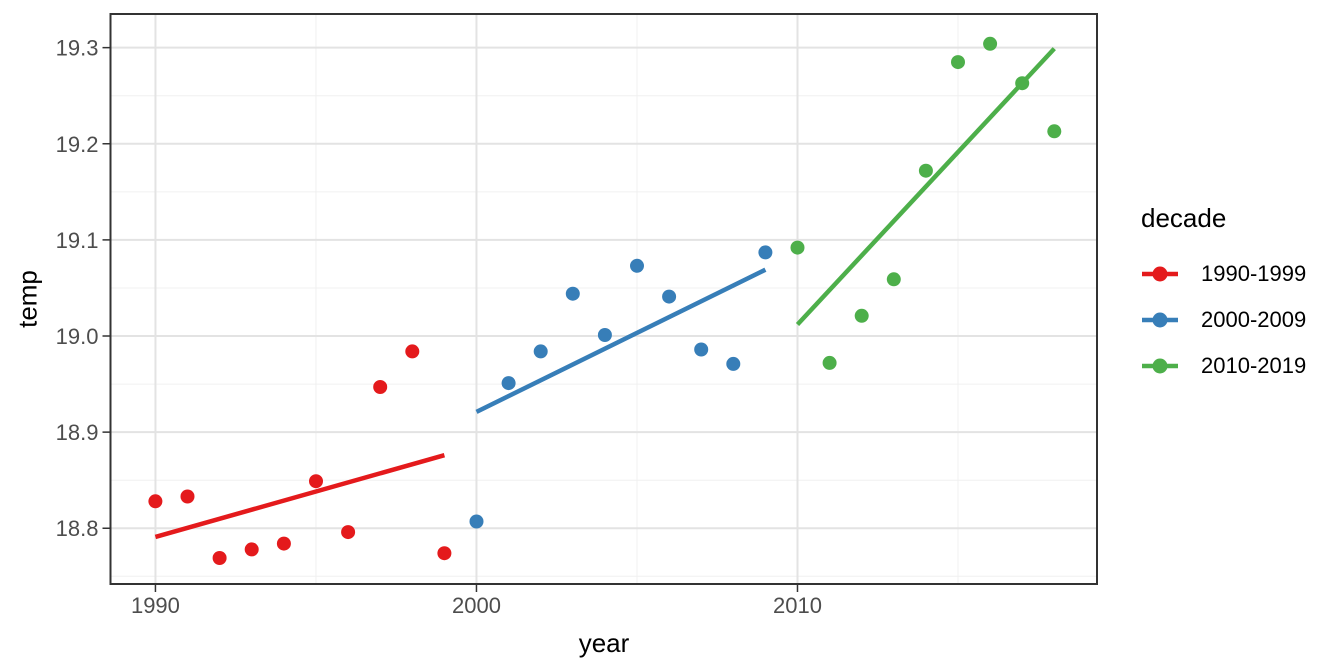 This screenshot has height=672, width=1344. I want to click on legend-item-2000-2009: 2000-2009, so click(1223, 320).